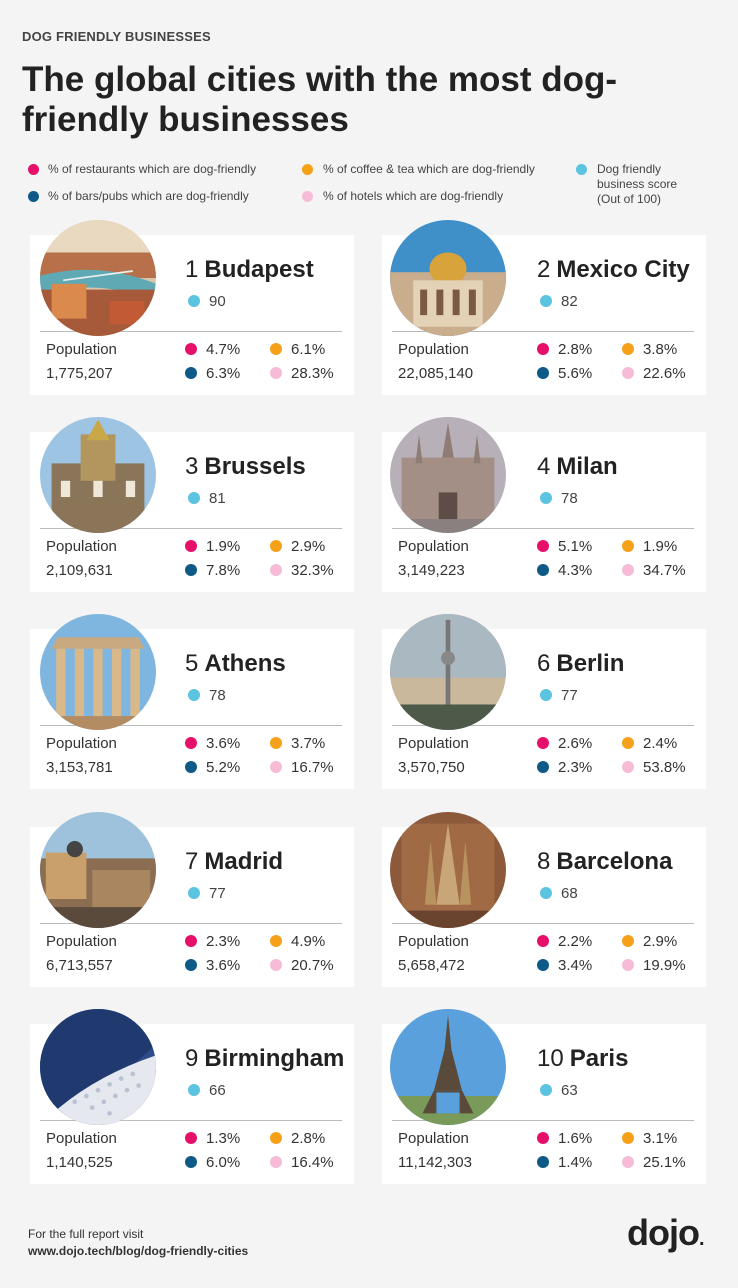 This screenshot has width=738, height=1288. I want to click on coffee-value: 4.9%, so click(308, 941).